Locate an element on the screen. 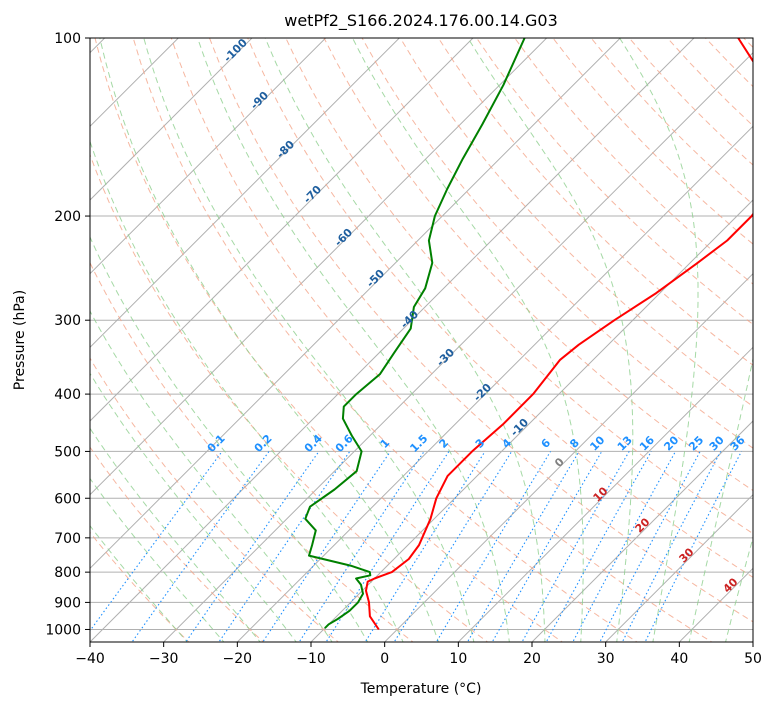  x-tick-label: 0 is located at coordinates (384, 659).